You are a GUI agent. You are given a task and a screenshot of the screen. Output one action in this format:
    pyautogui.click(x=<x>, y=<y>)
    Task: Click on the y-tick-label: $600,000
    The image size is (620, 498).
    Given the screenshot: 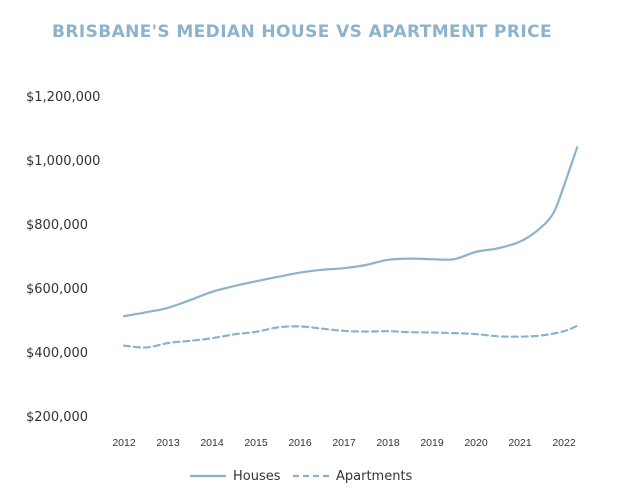 What is the action you would take?
    pyautogui.click(x=57, y=289)
    